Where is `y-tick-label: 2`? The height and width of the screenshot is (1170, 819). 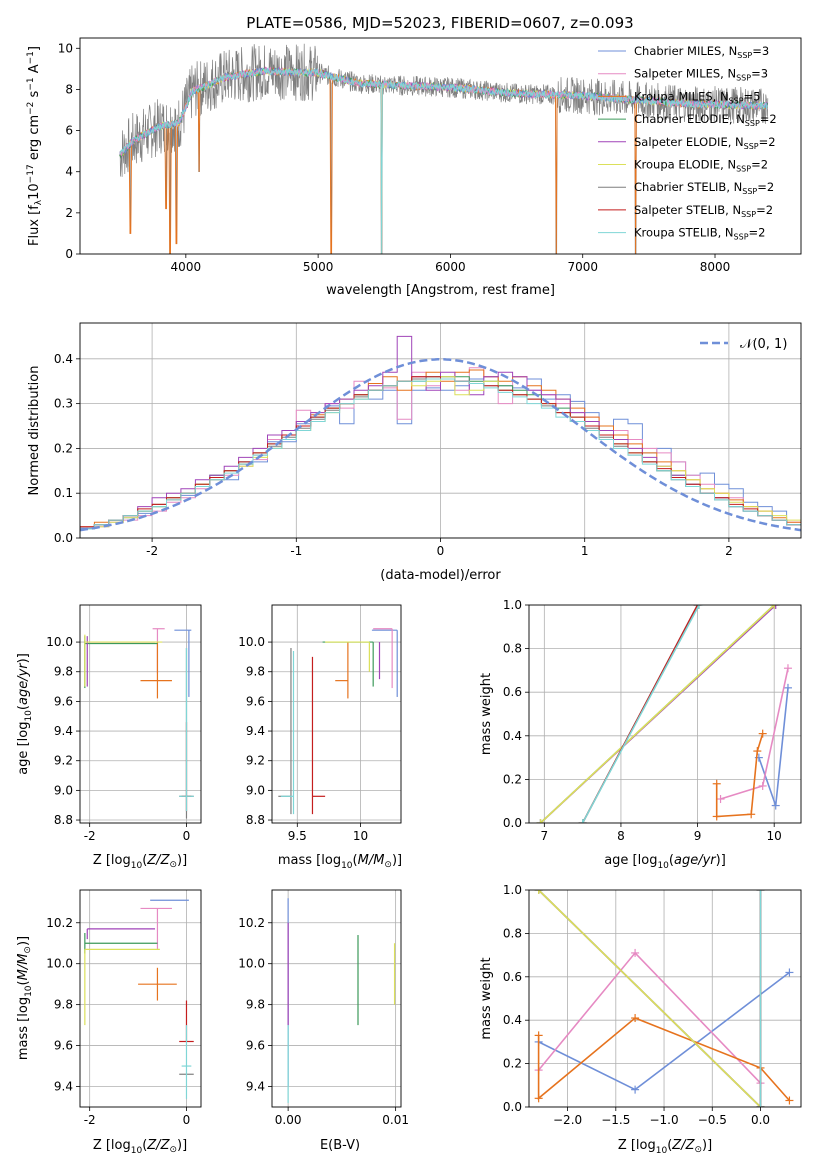 y-tick-label: 2 is located at coordinates (69, 213).